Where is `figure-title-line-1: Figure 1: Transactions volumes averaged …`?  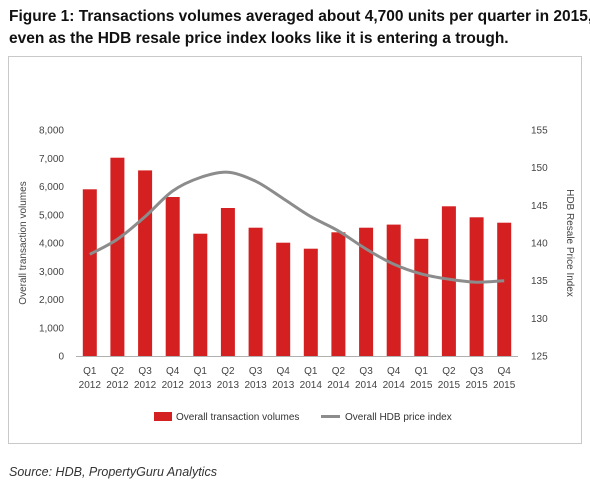 figure-title-line-1: Figure 1: Transactions volumes averaged … is located at coordinates (299, 16).